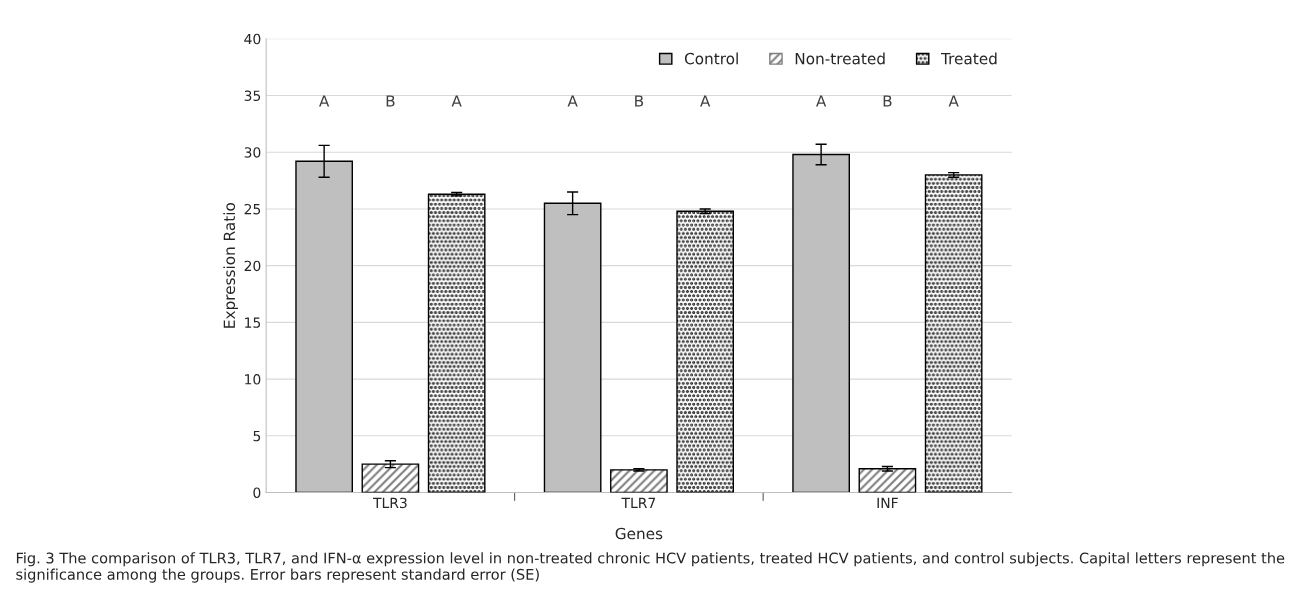  What do you see at coordinates (638, 502) in the screenshot?
I see `x-tick-label: TLR7` at bounding box center [638, 502].